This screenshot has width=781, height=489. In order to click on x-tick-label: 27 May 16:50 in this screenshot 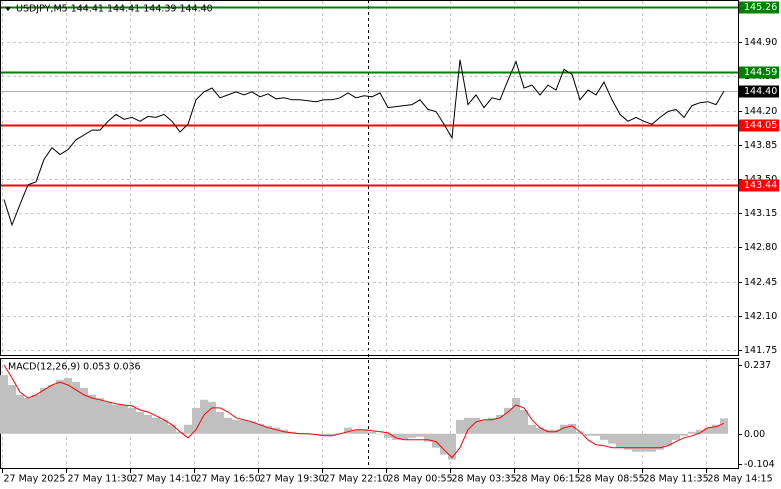, I will do `click(228, 479)`.